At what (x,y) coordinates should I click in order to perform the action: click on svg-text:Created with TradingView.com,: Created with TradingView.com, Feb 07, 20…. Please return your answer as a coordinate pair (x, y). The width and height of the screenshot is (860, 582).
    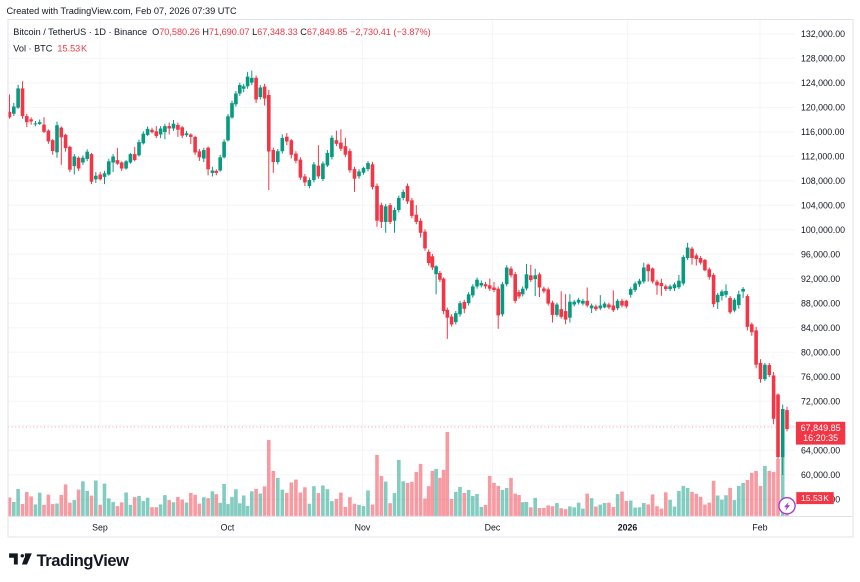
    Looking at the image, I should click on (122, 11).